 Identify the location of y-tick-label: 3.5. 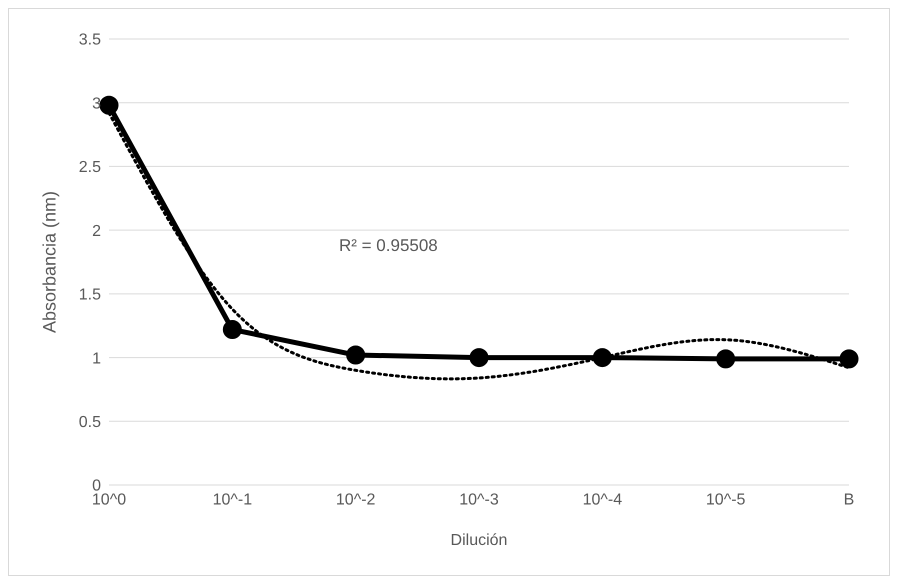
(90, 40).